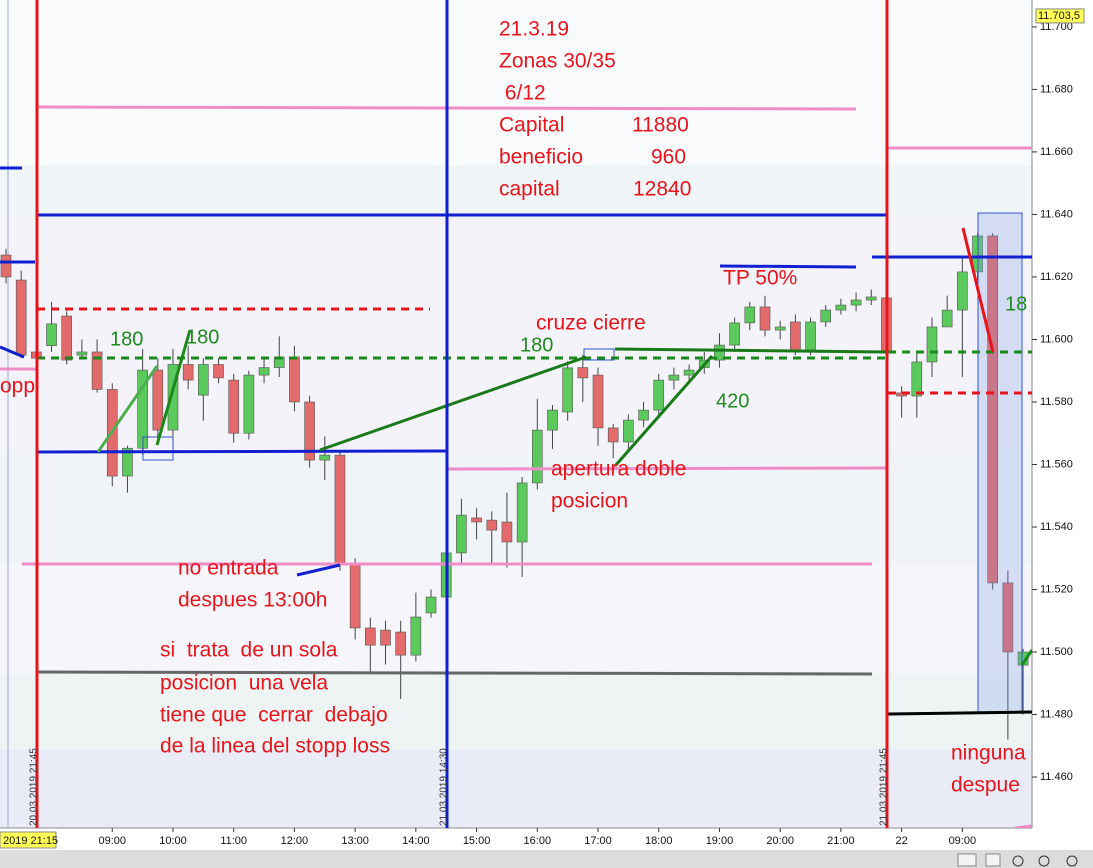 Image resolution: width=1093 pixels, height=868 pixels. Describe the element at coordinates (252, 600) in the screenshot. I see `annotation: despues 13:00h` at that location.